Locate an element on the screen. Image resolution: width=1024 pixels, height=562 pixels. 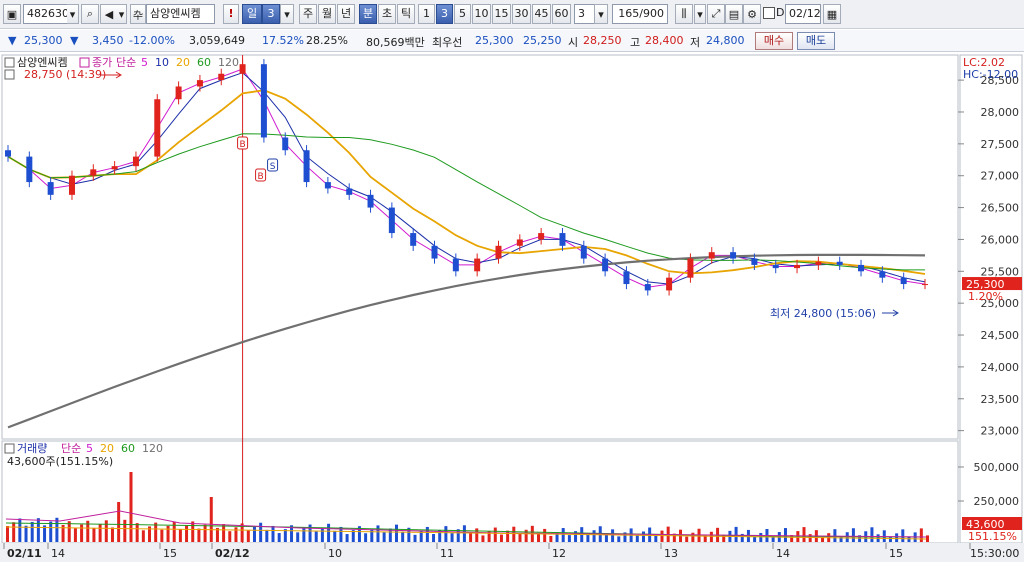
legend-expand-icon is located at coordinates (9, 74).